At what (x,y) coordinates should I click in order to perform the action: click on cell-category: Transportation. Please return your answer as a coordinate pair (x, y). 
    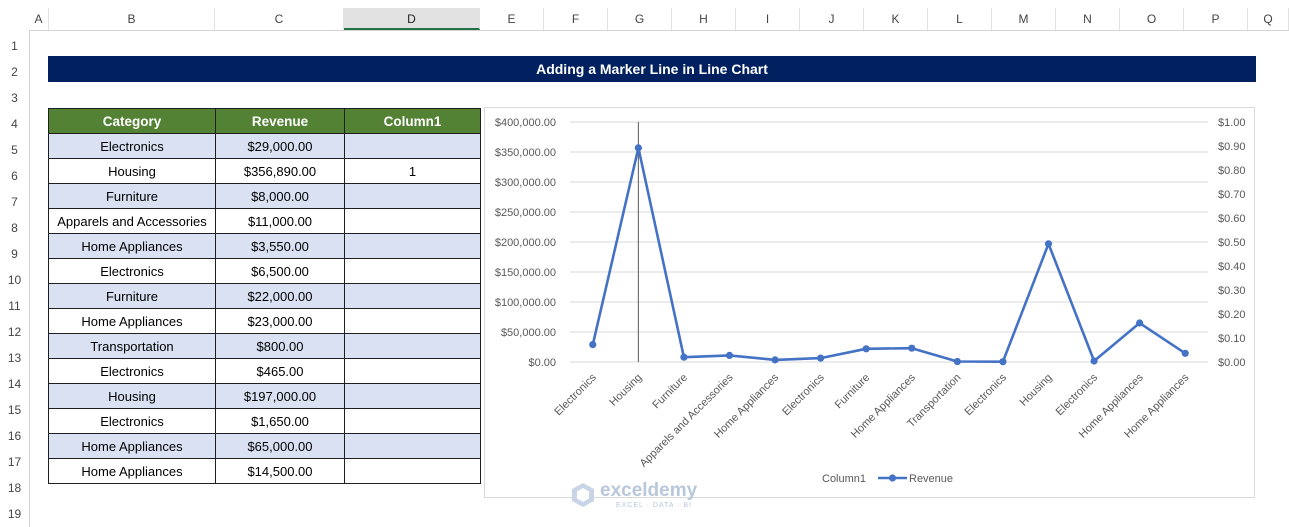
    Looking at the image, I should click on (132, 346).